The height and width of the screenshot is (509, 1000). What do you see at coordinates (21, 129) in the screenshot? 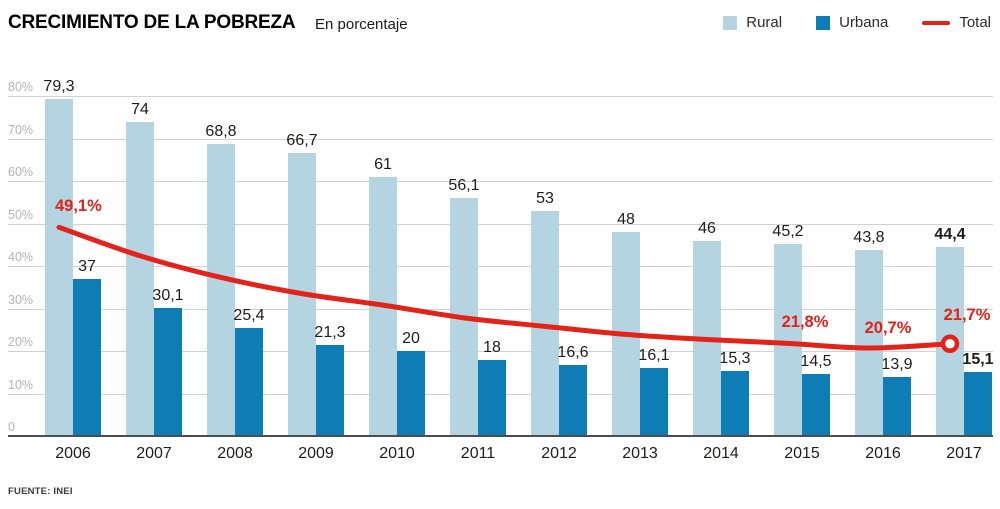
I see `y-axis-label: 70%` at bounding box center [21, 129].